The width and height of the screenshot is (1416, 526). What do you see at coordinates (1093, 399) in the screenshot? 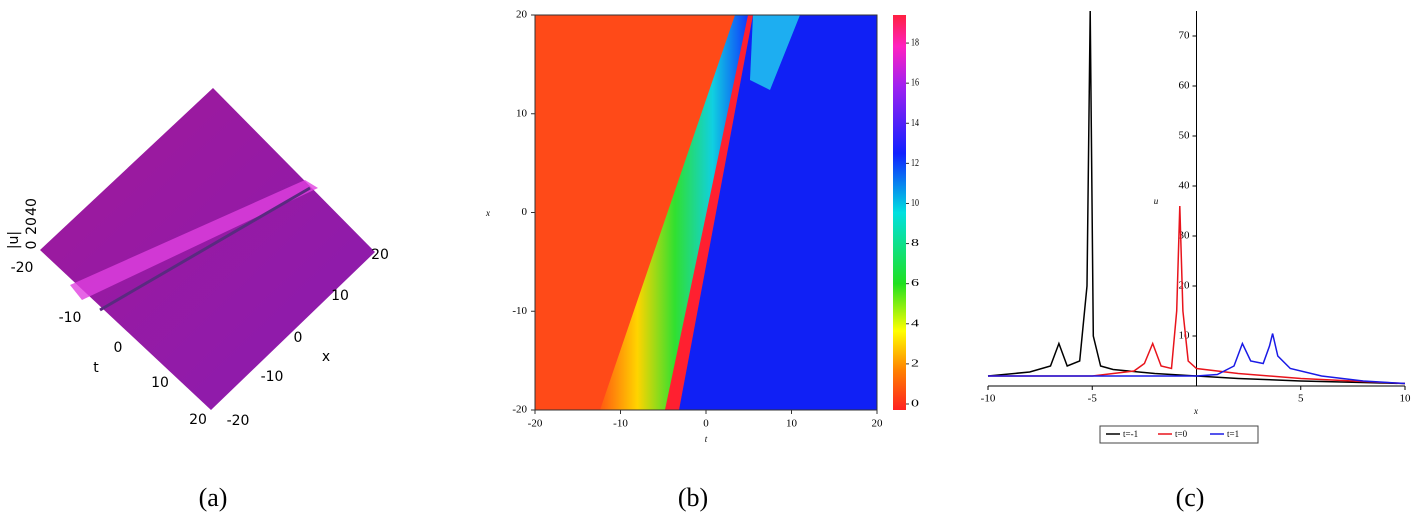
I see `x-tick-label: -5` at bounding box center [1093, 399].